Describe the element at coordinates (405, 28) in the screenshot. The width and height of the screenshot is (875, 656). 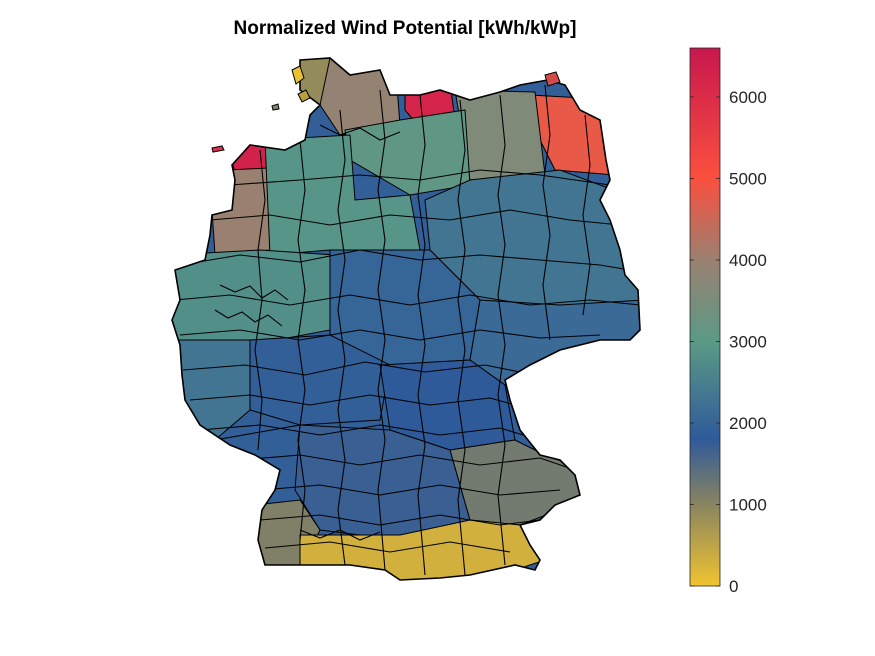
I see `map-title: Normalized Wind Potential [kWh/kWp]` at that location.